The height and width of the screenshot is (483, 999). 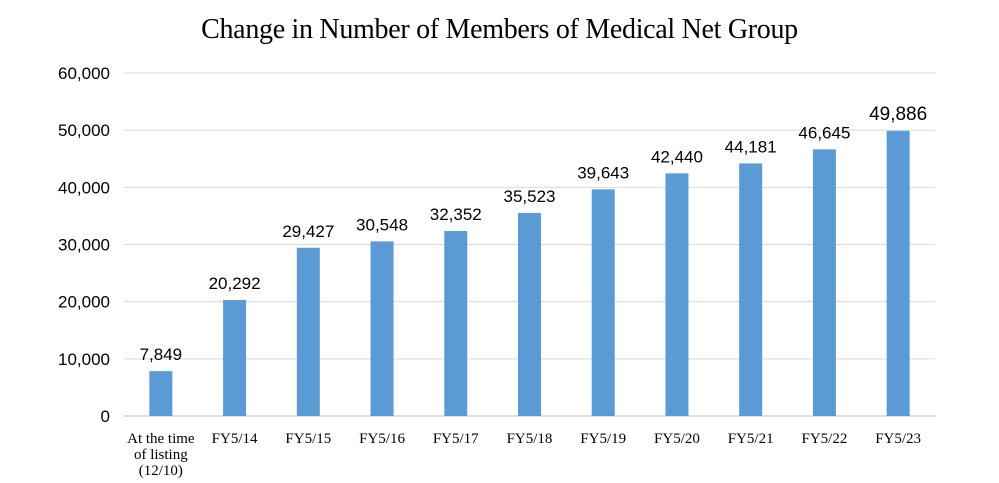 What do you see at coordinates (382, 439) in the screenshot?
I see `x-tick-label: FY5/16` at bounding box center [382, 439].